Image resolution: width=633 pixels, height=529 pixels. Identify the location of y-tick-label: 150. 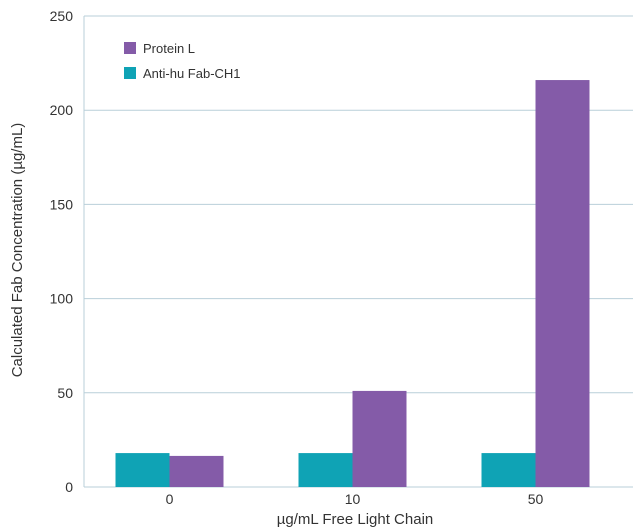
(62, 204).